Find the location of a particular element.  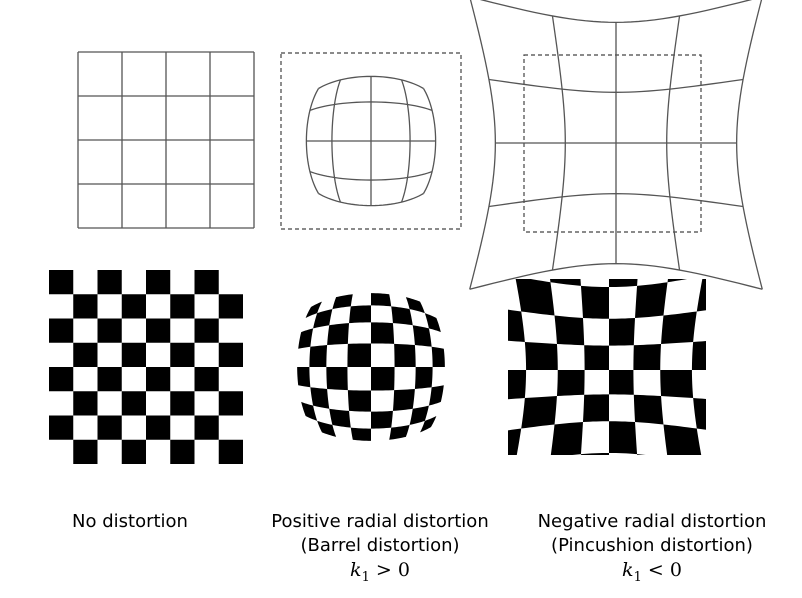

k1-subscript: 1 is located at coordinates (365, 577).